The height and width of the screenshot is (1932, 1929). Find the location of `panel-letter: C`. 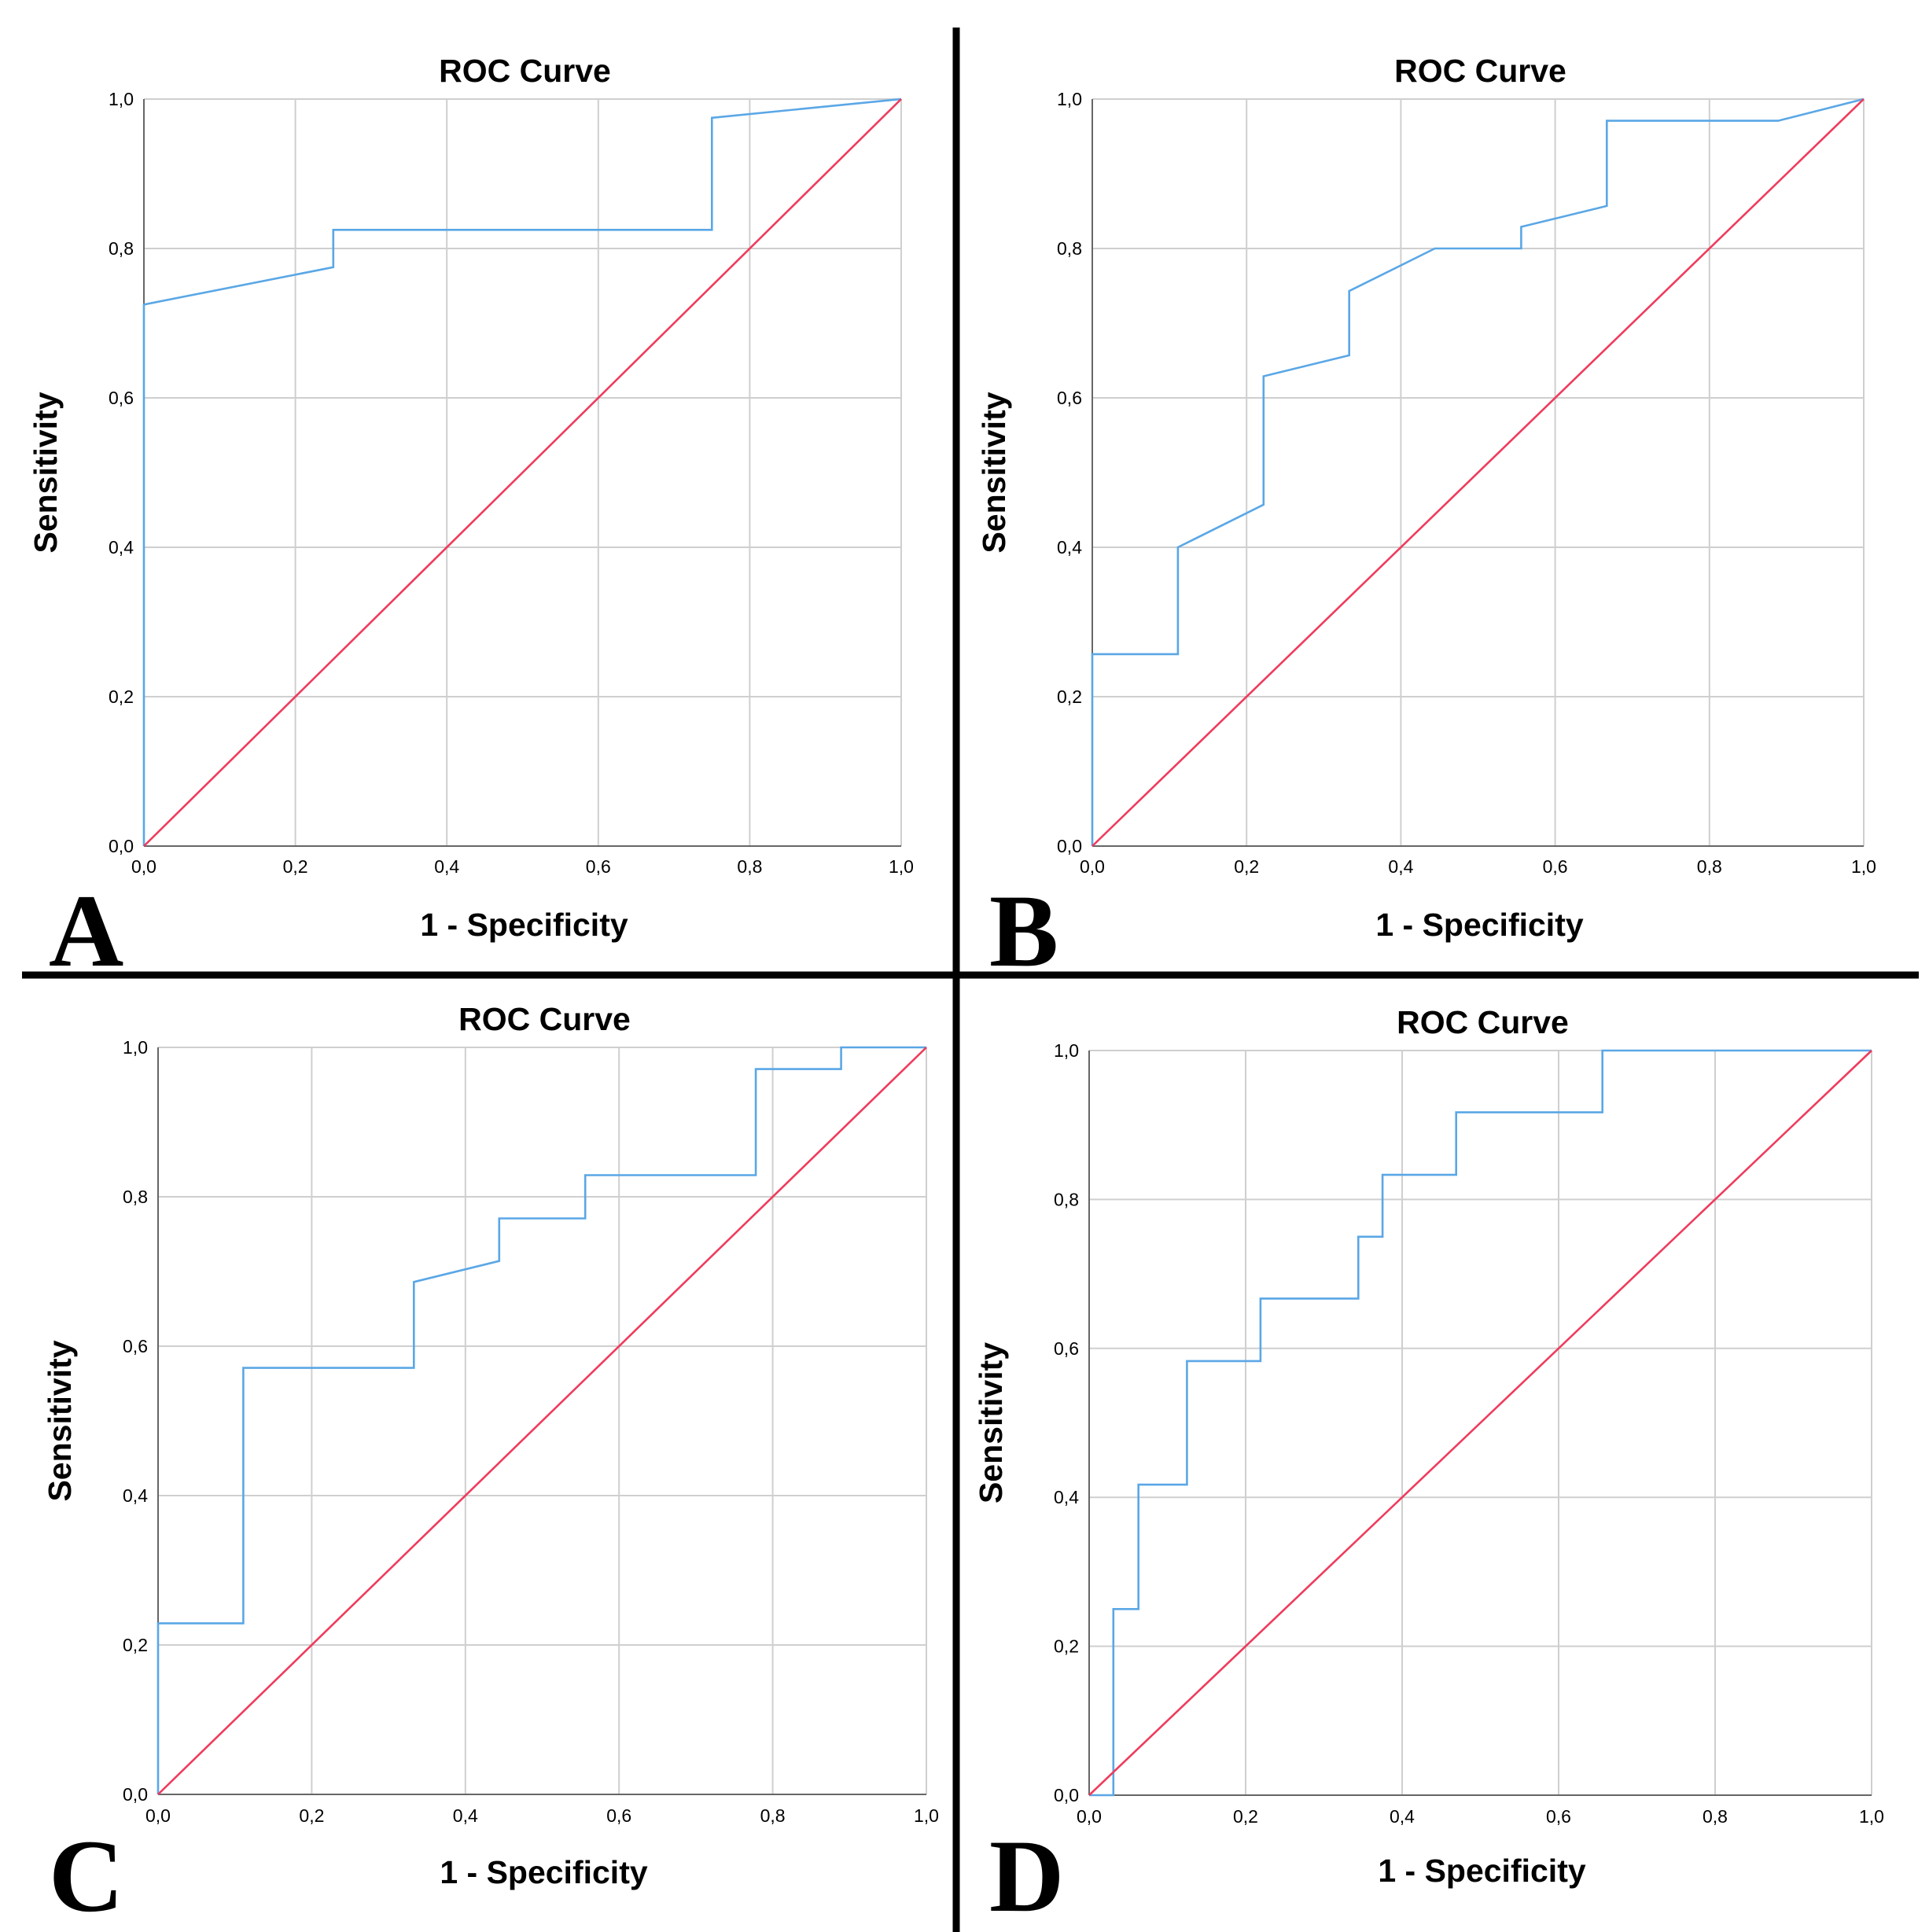

panel-letter: C is located at coordinates (86, 1875).